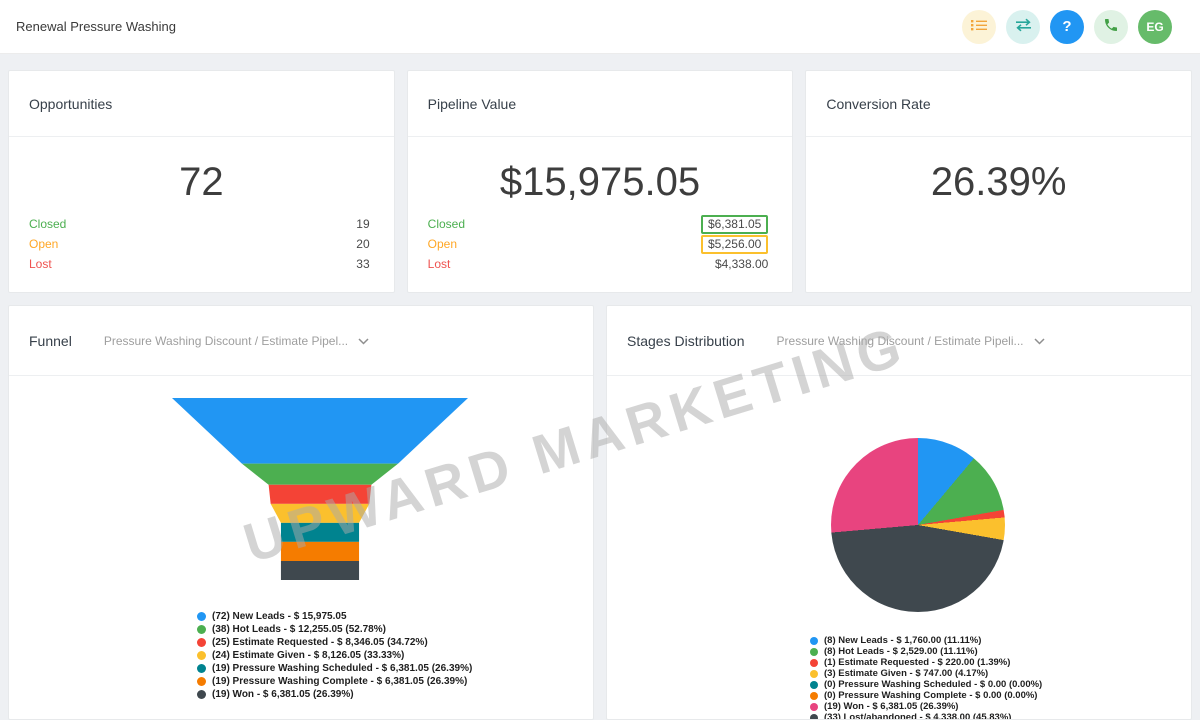 The image size is (1200, 720). I want to click on legend-item: (72) New Leads - $ 15,975.05, so click(334, 616).